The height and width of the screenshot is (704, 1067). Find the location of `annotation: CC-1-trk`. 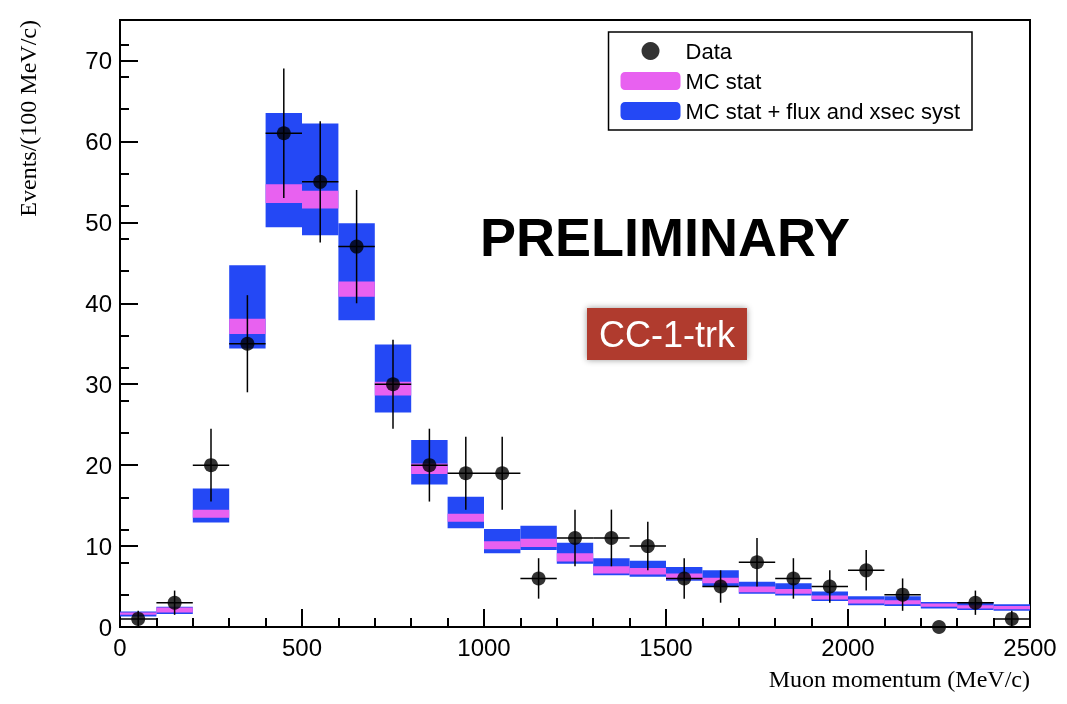

annotation: CC-1-trk is located at coordinates (667, 334).